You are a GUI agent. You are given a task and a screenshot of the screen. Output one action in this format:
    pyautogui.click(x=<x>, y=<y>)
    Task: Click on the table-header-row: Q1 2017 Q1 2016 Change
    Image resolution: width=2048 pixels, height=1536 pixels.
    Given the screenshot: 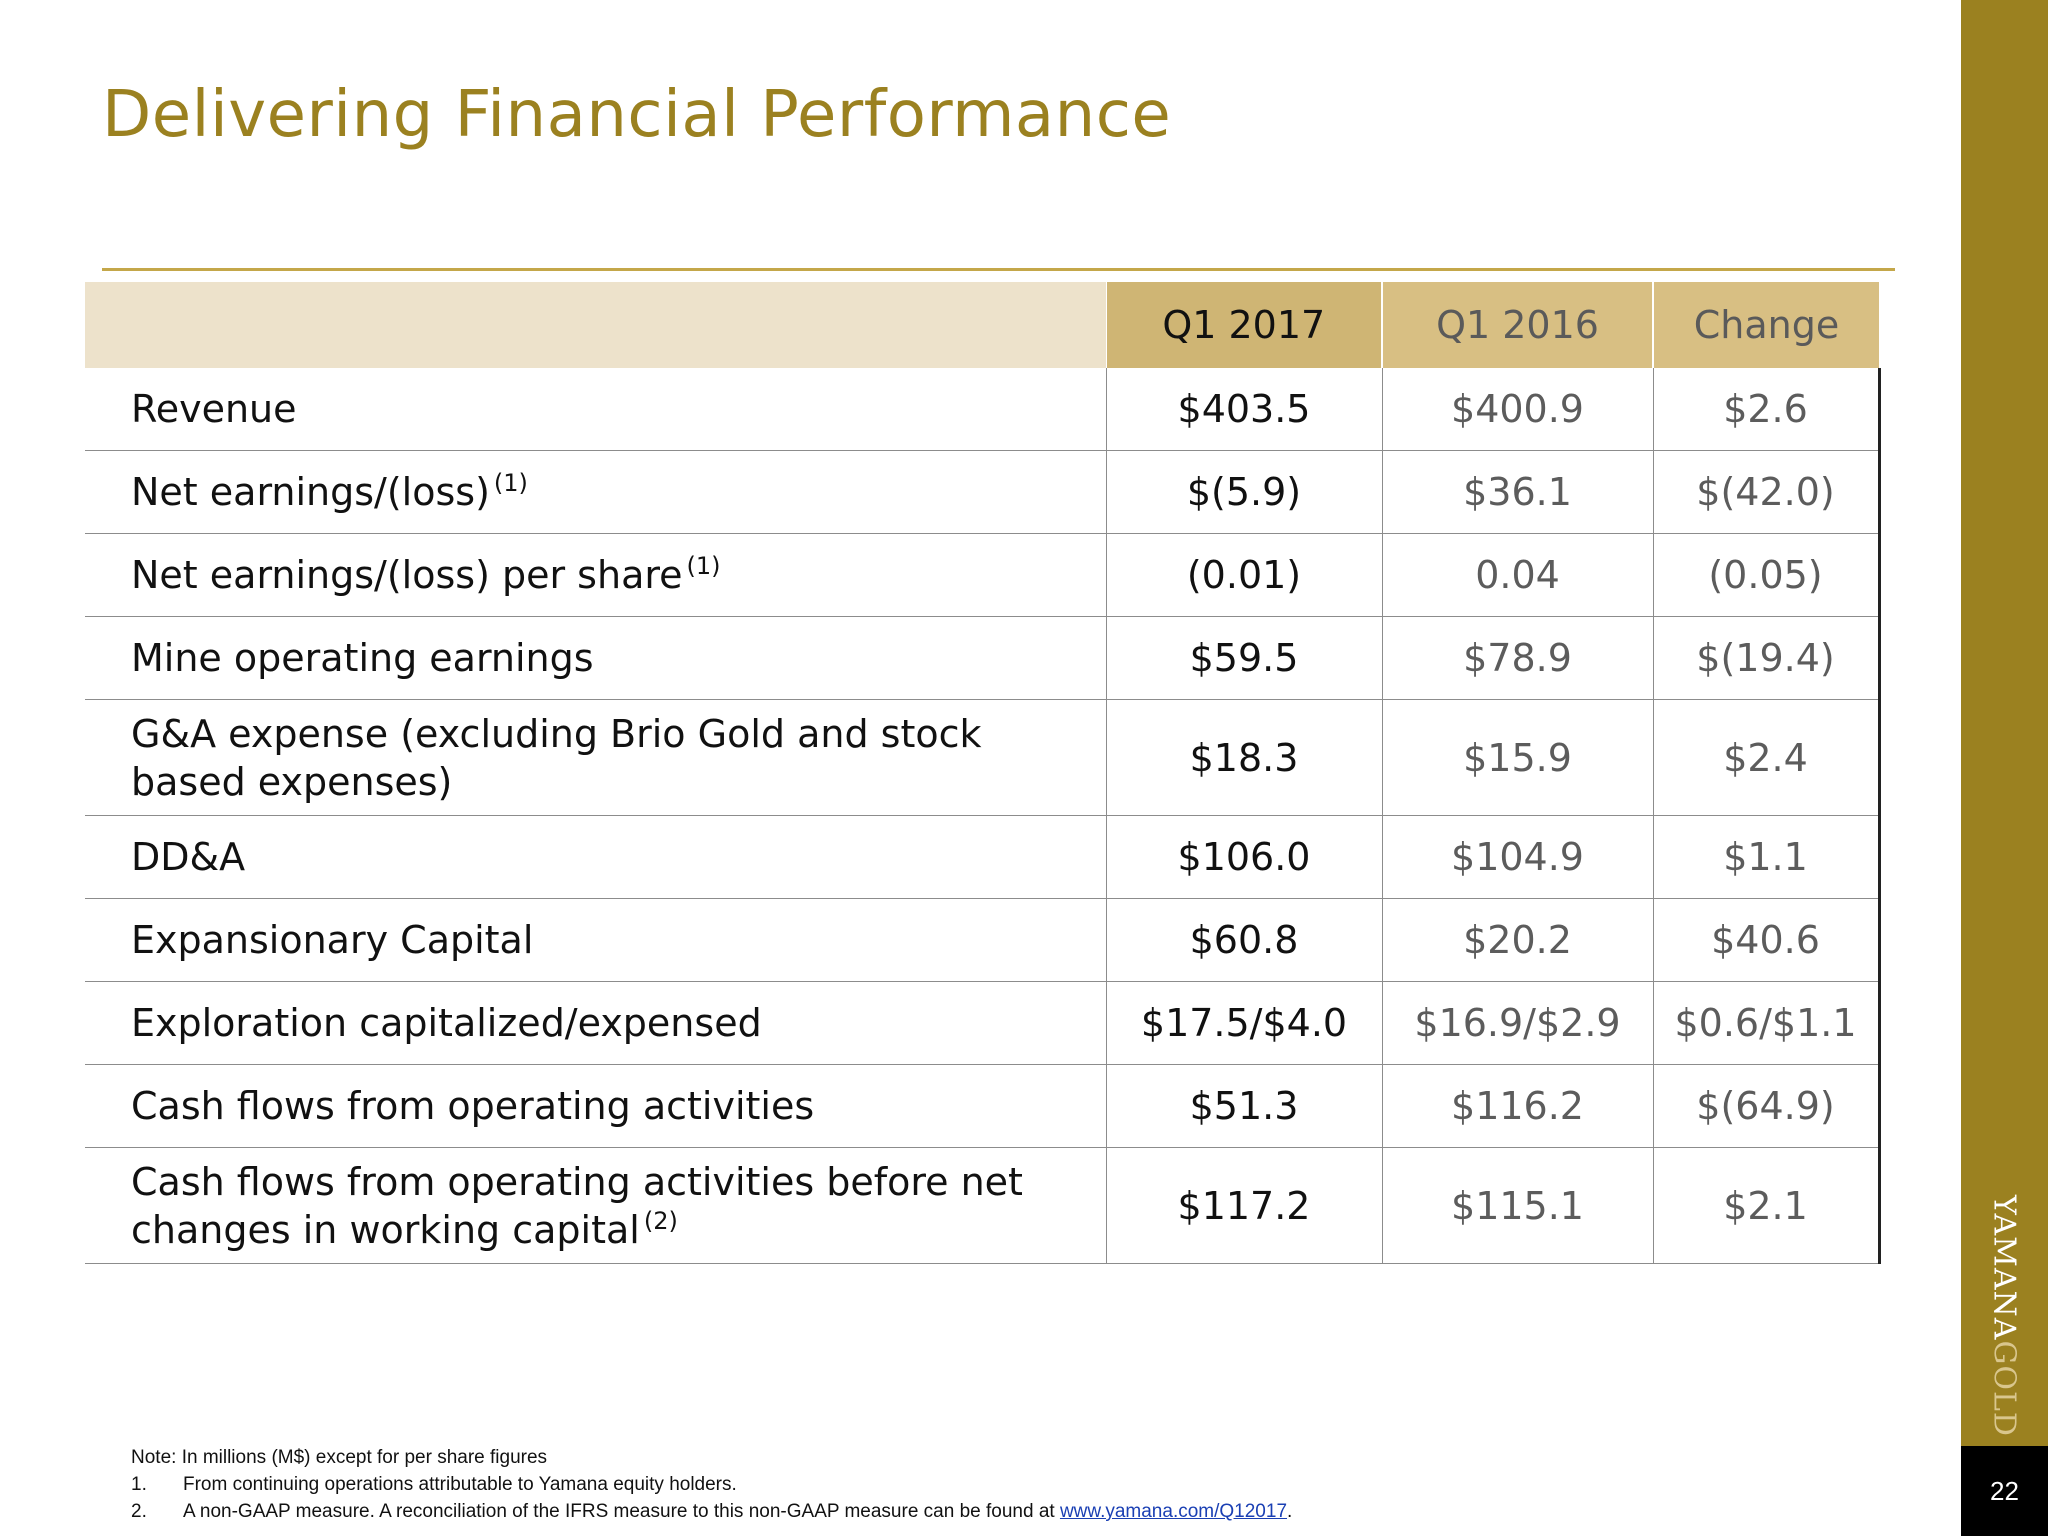 What is the action you would take?
    pyautogui.click(x=982, y=325)
    